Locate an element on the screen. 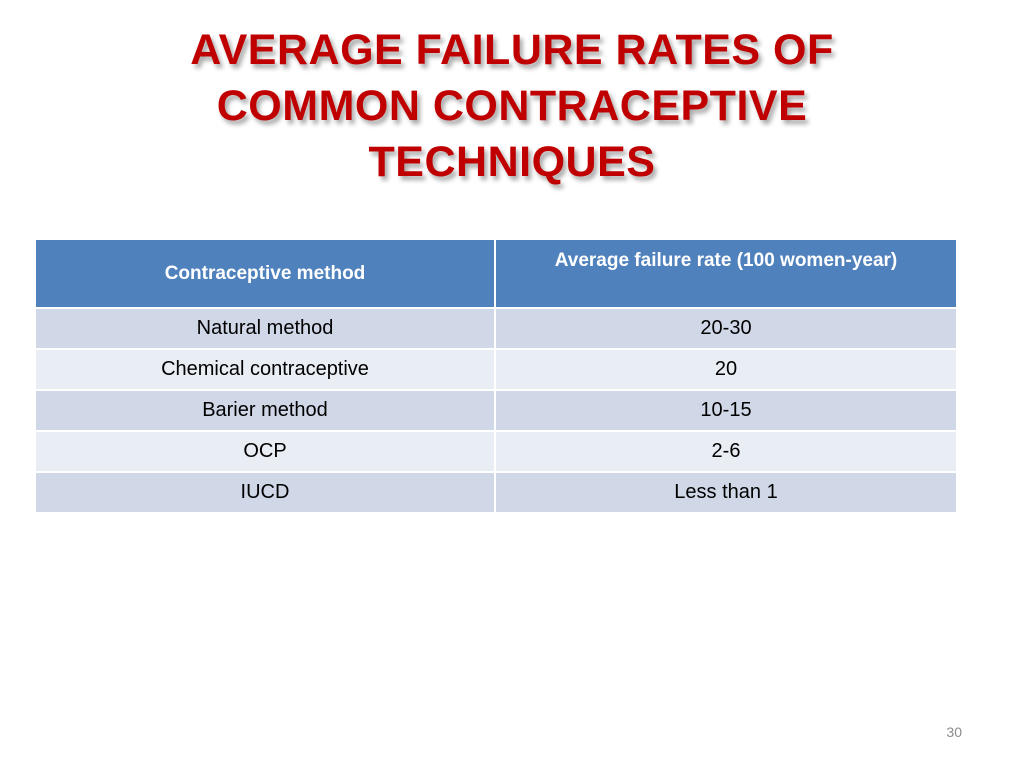 This screenshot has height=768, width=1024. rate-cell: 20 is located at coordinates (726, 369).